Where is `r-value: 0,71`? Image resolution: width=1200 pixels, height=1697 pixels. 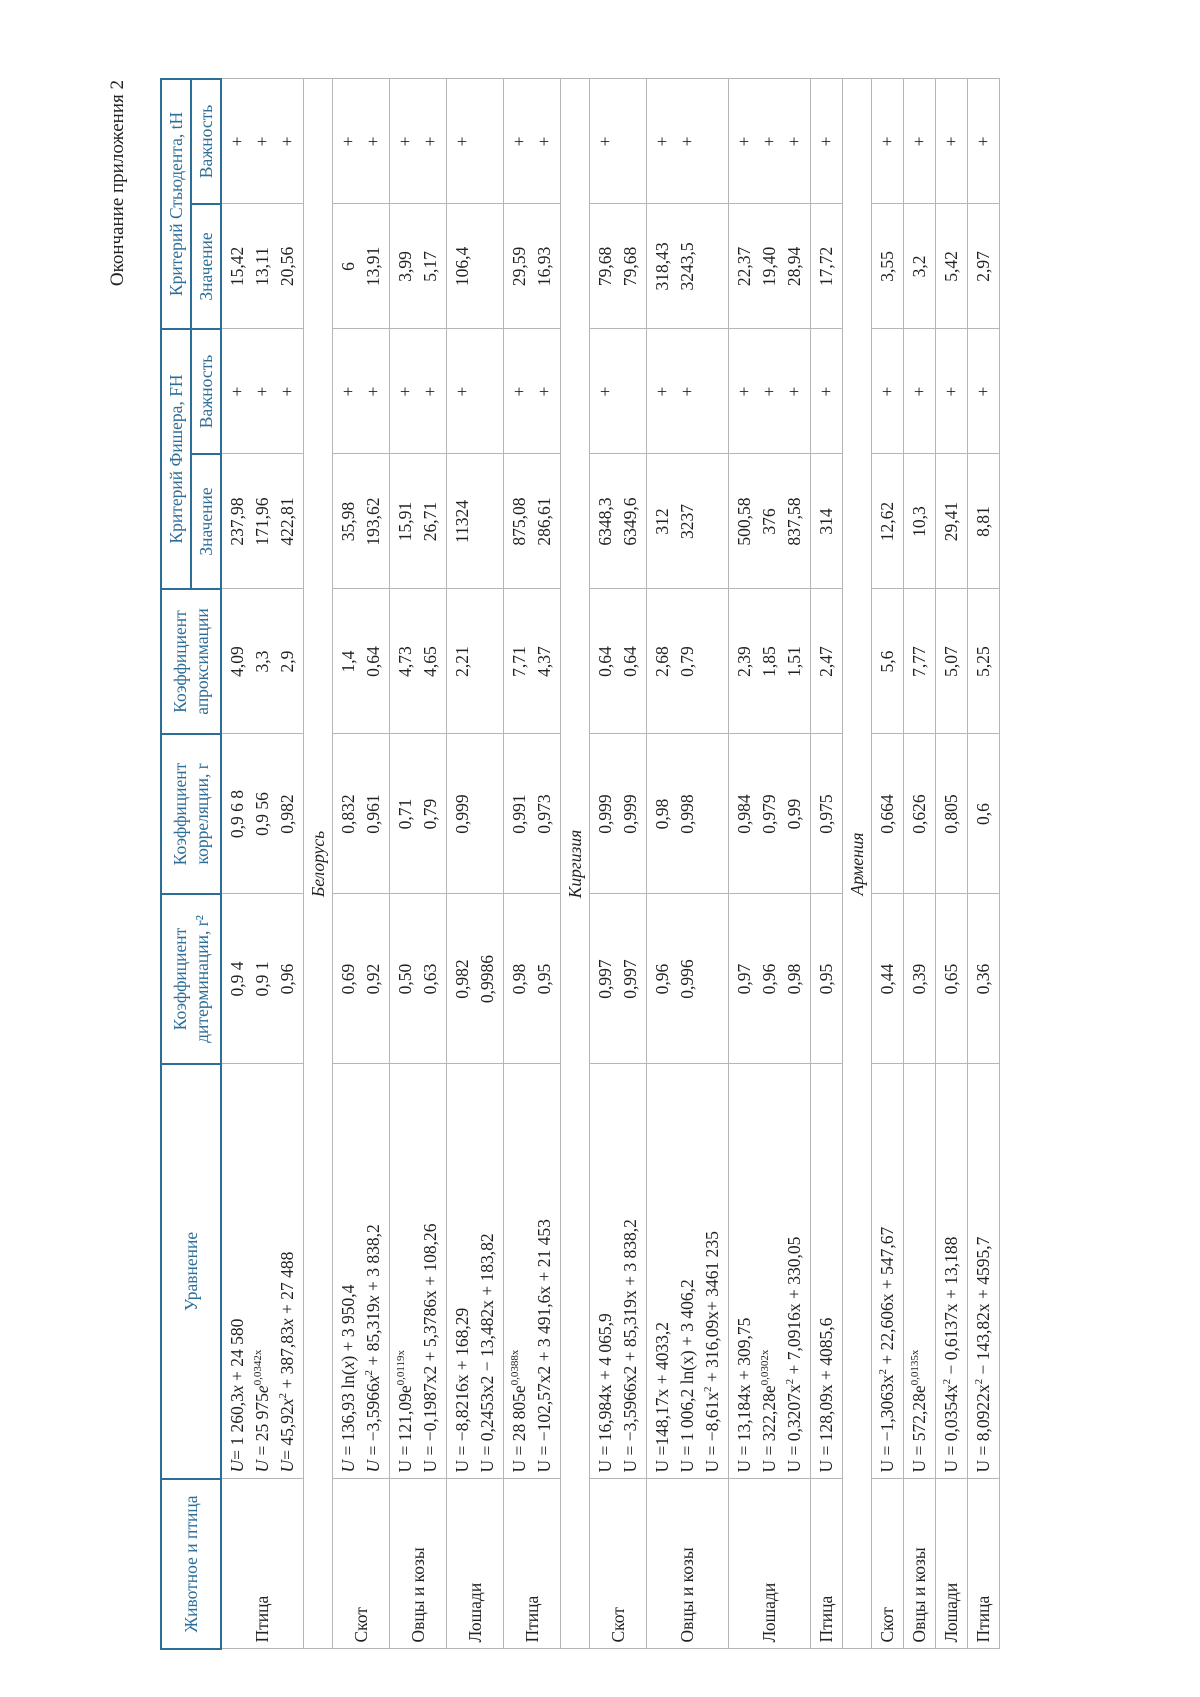 r-value: 0,71 is located at coordinates (405, 814).